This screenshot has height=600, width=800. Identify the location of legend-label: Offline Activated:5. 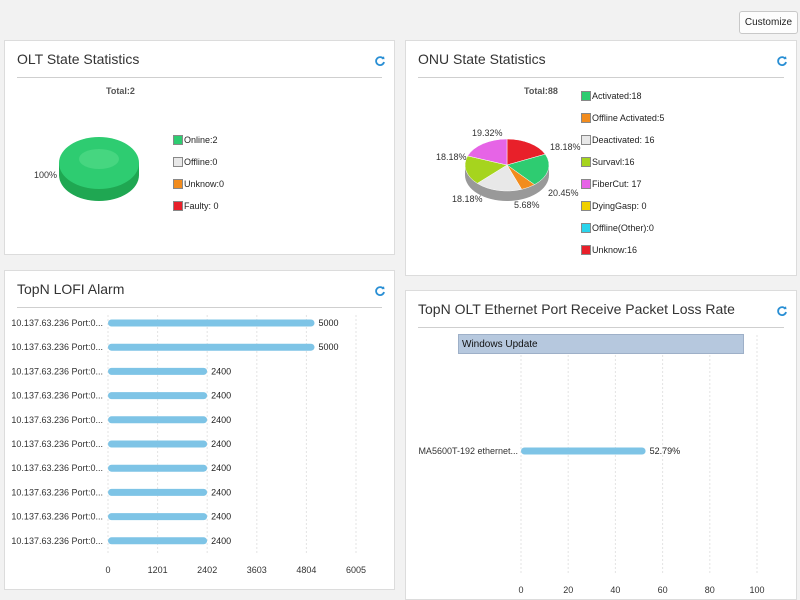
(628, 118).